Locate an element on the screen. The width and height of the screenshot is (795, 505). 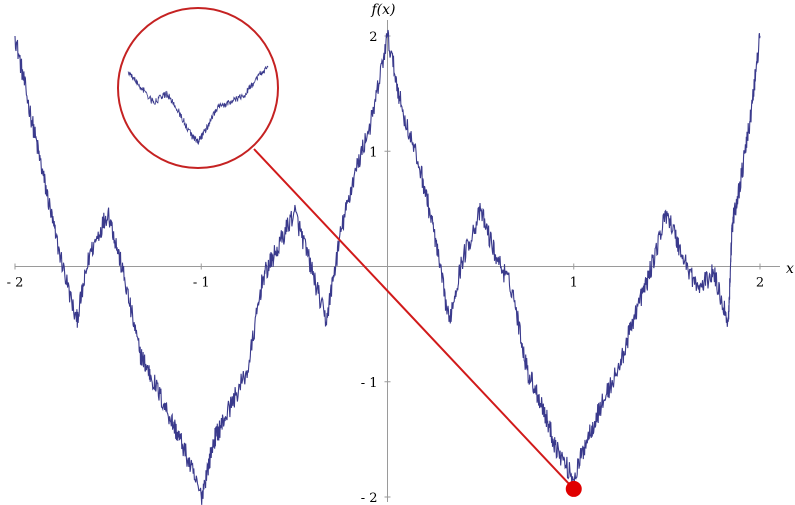
y-axis-label: f(x) is located at coordinates (383, 10).